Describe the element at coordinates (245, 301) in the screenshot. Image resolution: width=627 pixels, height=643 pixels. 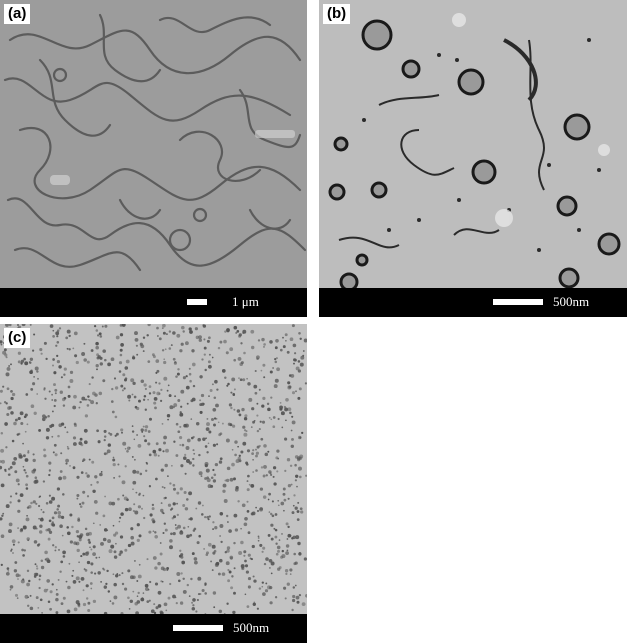
I see `scale-bar-text-a: 1 μm` at that location.